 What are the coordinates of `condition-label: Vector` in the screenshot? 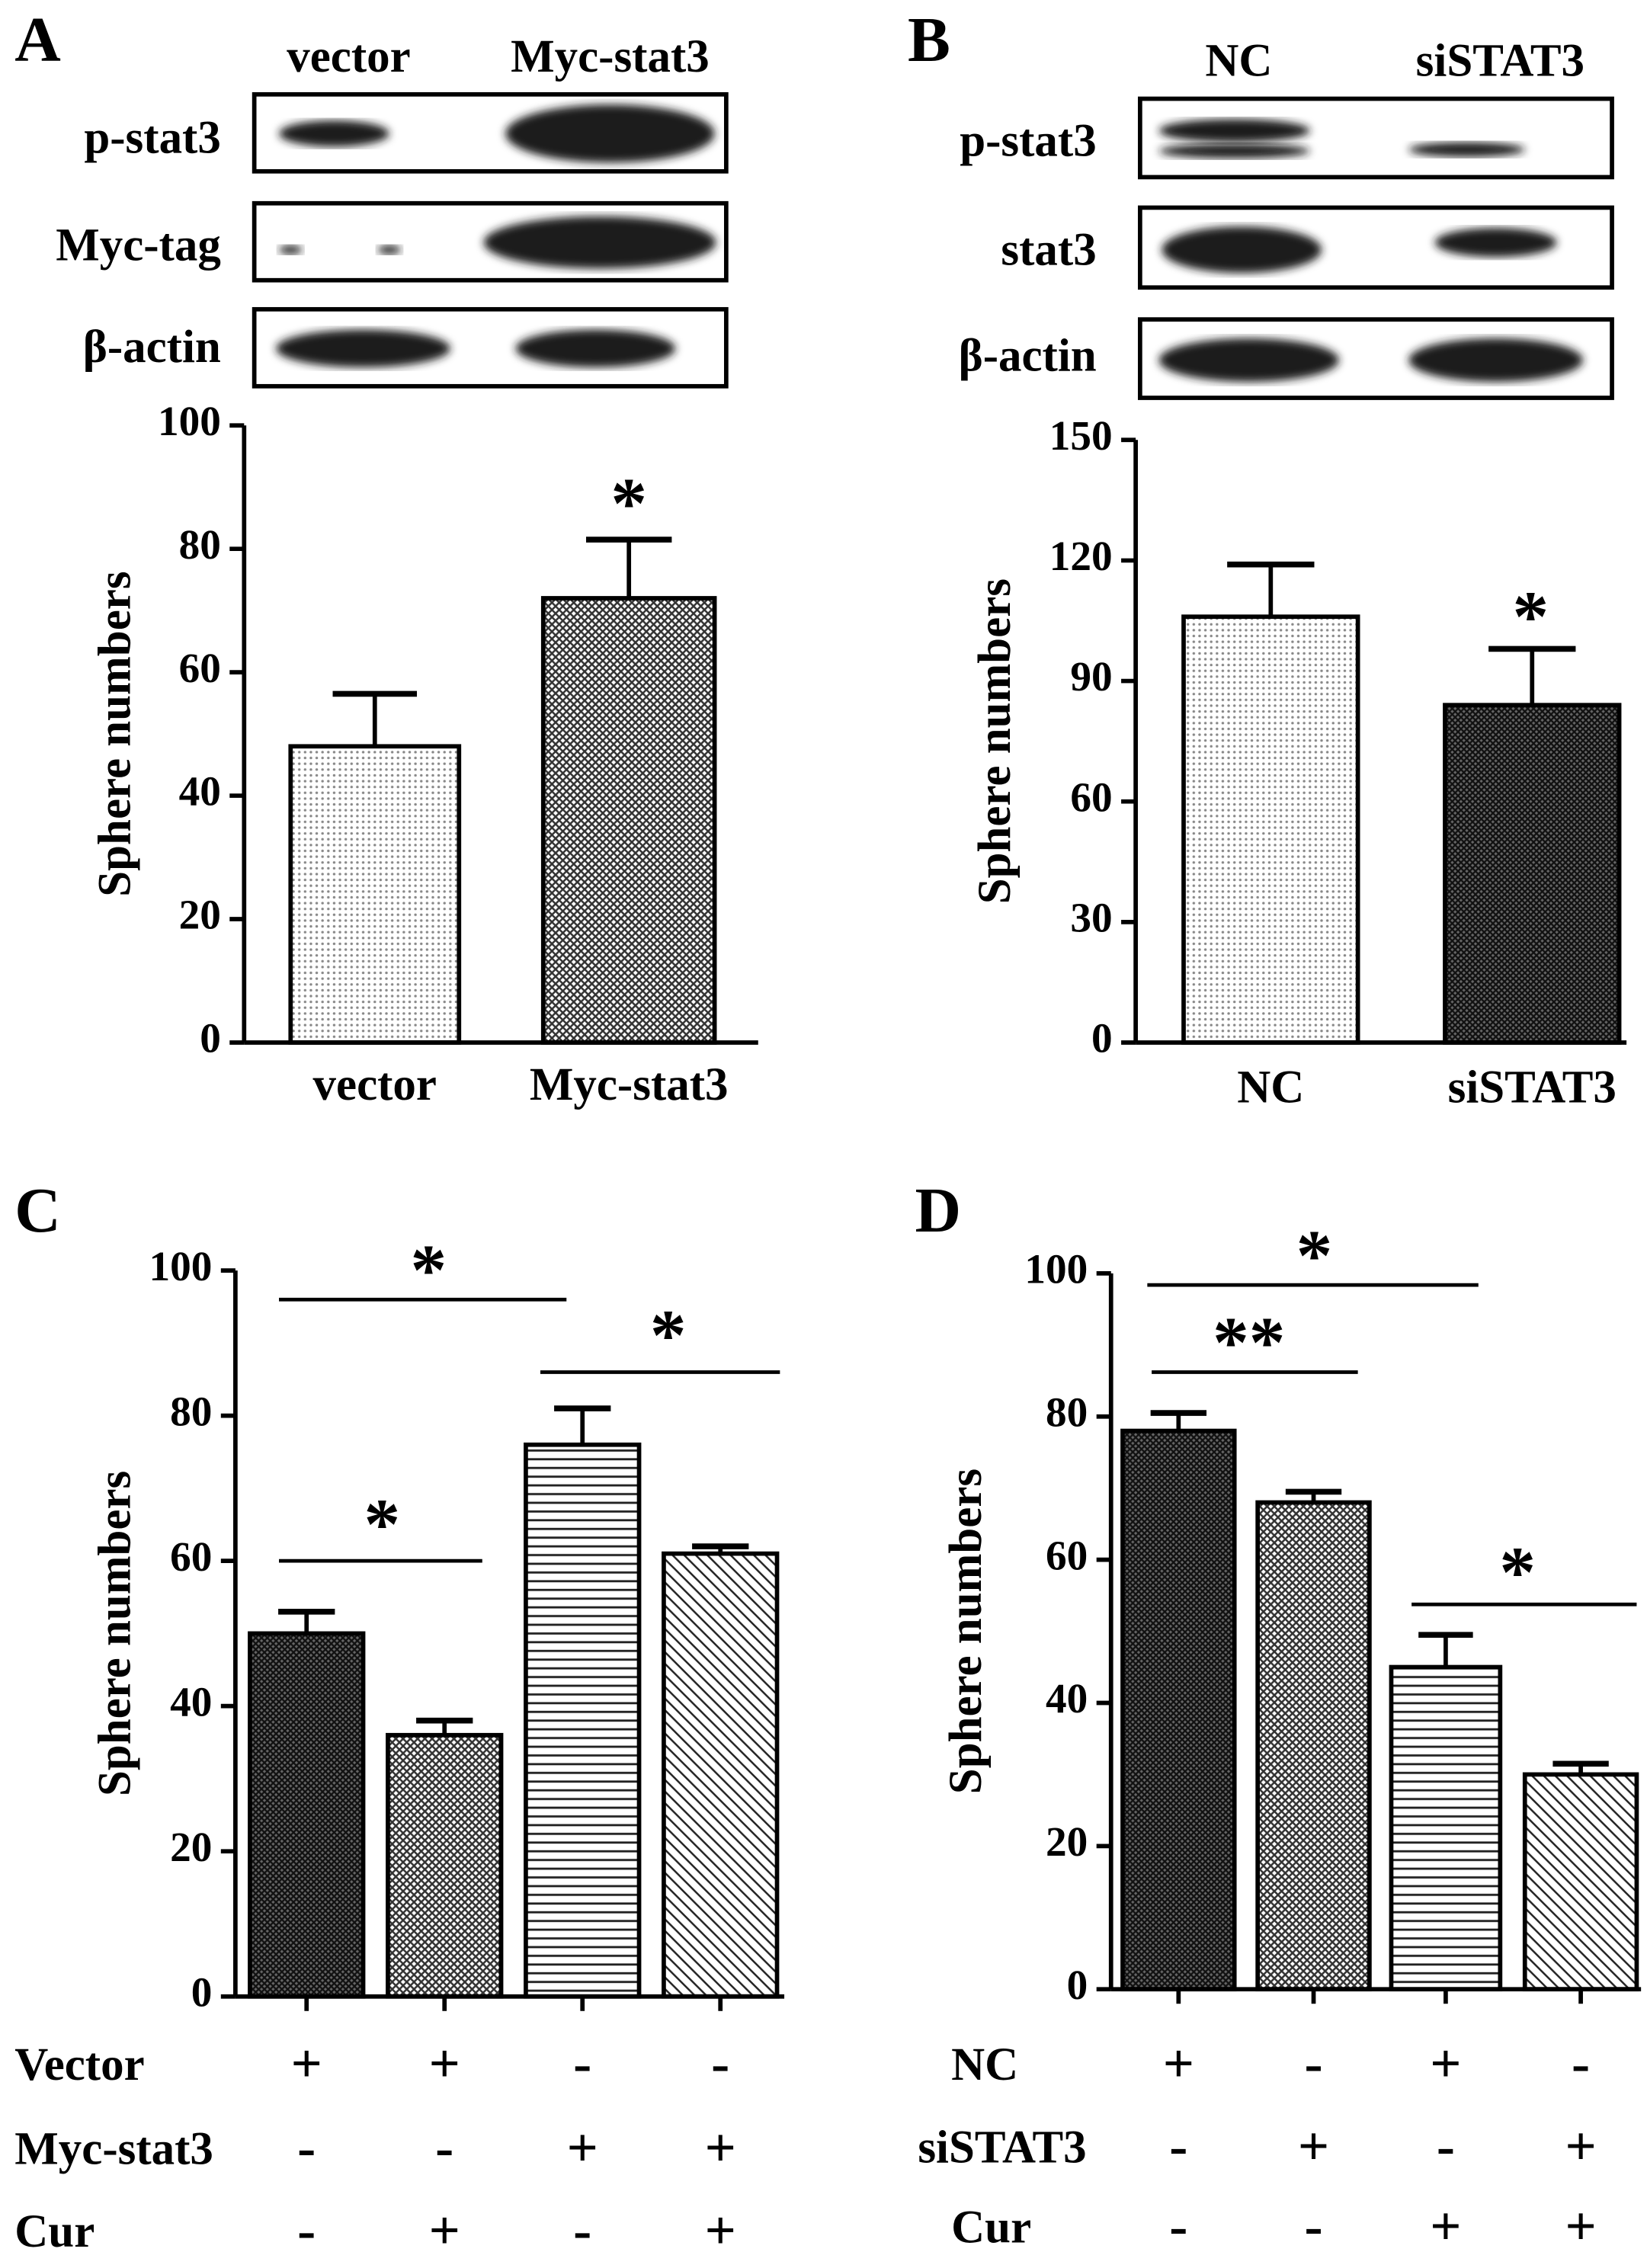 It's located at (79, 2064).